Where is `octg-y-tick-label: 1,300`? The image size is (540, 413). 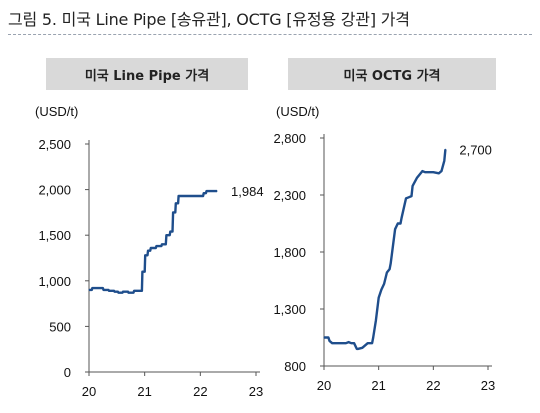 octg-y-tick-label: 1,300 is located at coordinates (289, 309).